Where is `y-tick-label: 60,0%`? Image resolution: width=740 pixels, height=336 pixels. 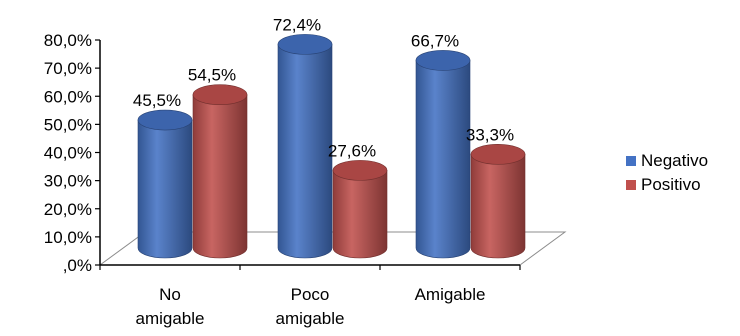 y-tick-label: 60,0% is located at coordinates (68, 96).